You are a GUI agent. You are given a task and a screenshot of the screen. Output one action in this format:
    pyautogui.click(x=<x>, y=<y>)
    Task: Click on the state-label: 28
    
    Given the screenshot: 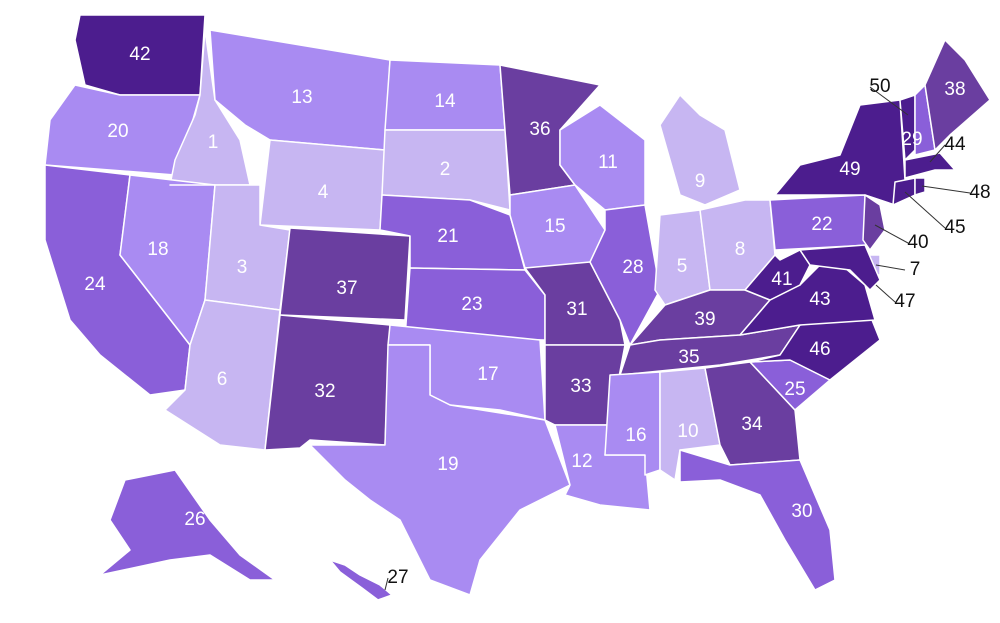 What is the action you would take?
    pyautogui.click(x=632, y=267)
    